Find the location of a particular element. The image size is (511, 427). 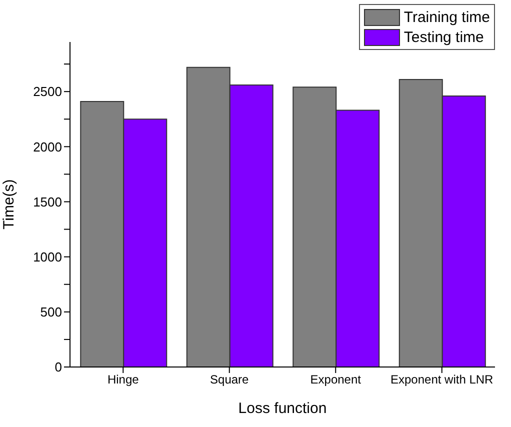

y-tick-label: 2000 is located at coordinates (47, 146).